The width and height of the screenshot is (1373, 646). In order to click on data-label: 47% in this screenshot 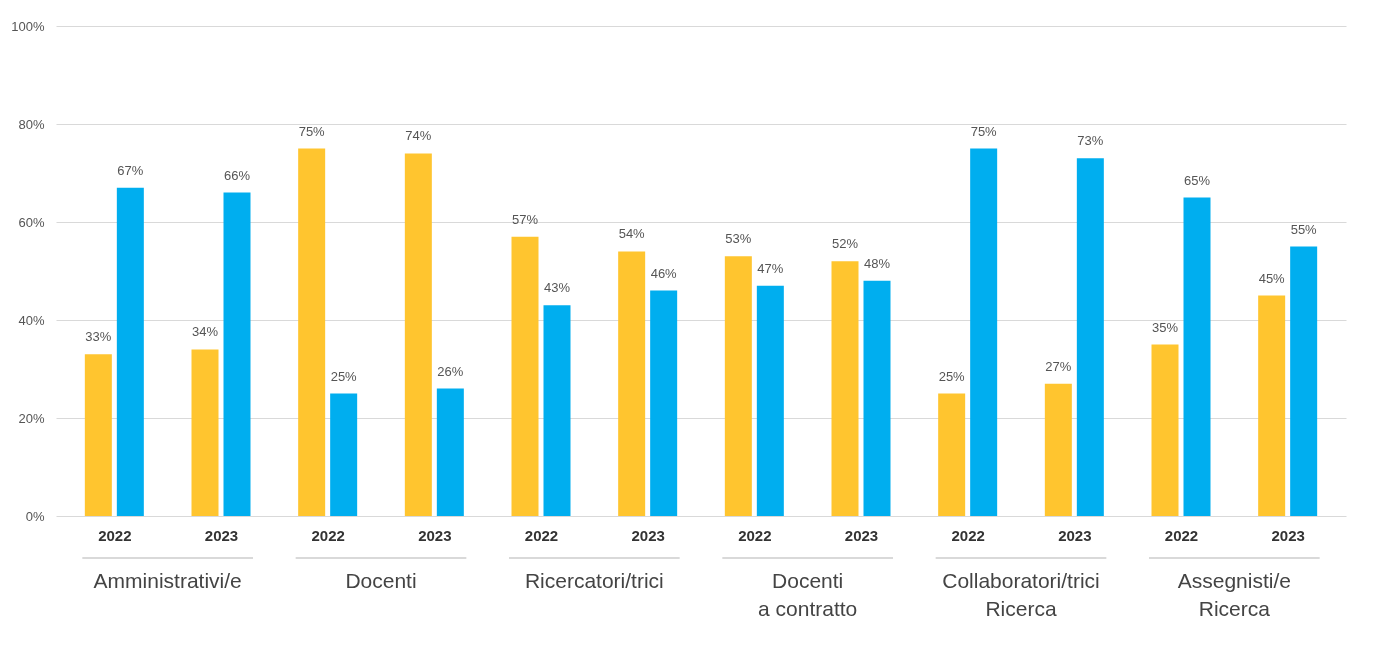, I will do `click(770, 268)`.